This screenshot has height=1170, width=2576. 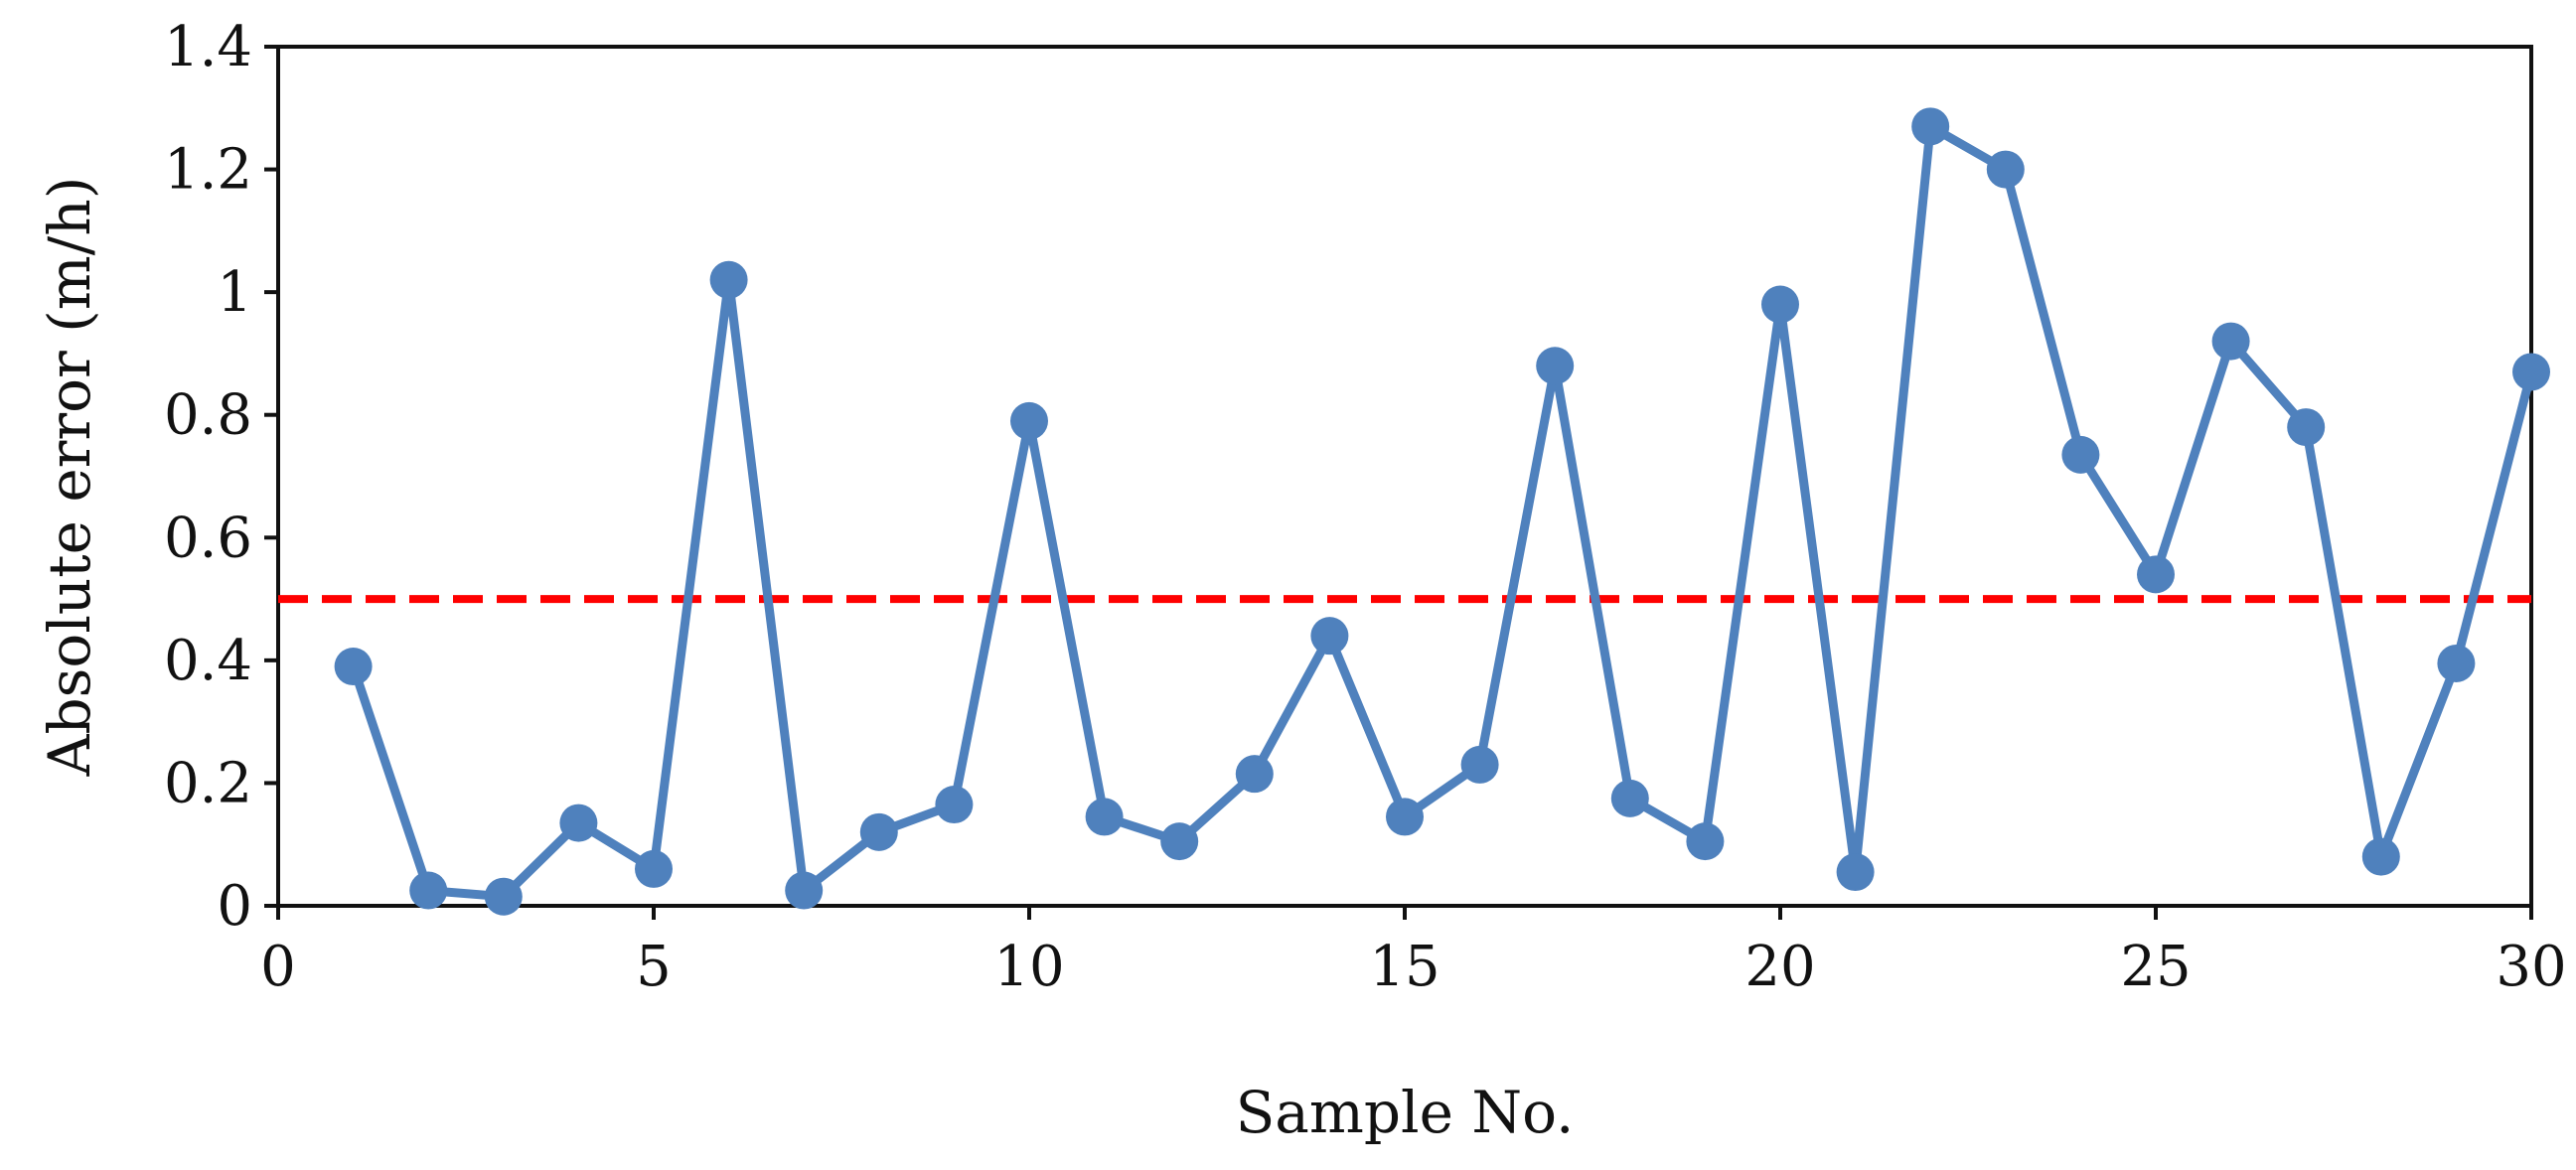 I want to click on x-tick-label: 25, so click(x=2156, y=967).